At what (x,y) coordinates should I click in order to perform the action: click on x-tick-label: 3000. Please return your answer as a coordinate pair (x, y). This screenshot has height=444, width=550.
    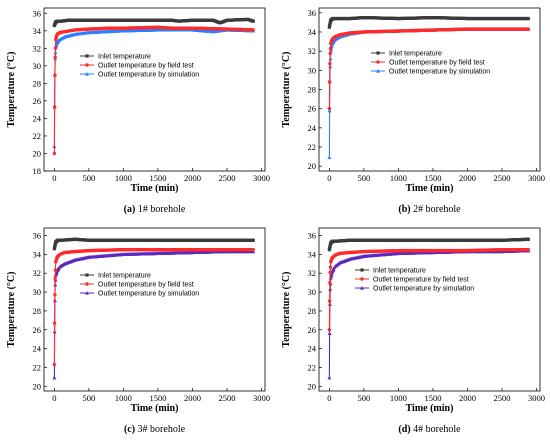
    Looking at the image, I should click on (261, 398).